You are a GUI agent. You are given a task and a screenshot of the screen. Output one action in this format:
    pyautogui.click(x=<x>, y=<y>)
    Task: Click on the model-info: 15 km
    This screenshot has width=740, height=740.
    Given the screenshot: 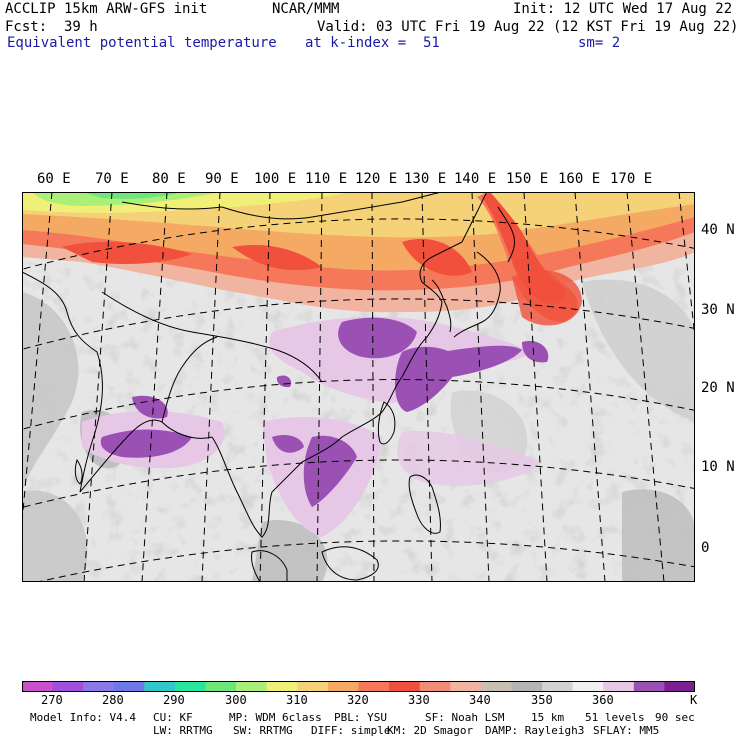 What is the action you would take?
    pyautogui.click(x=548, y=717)
    